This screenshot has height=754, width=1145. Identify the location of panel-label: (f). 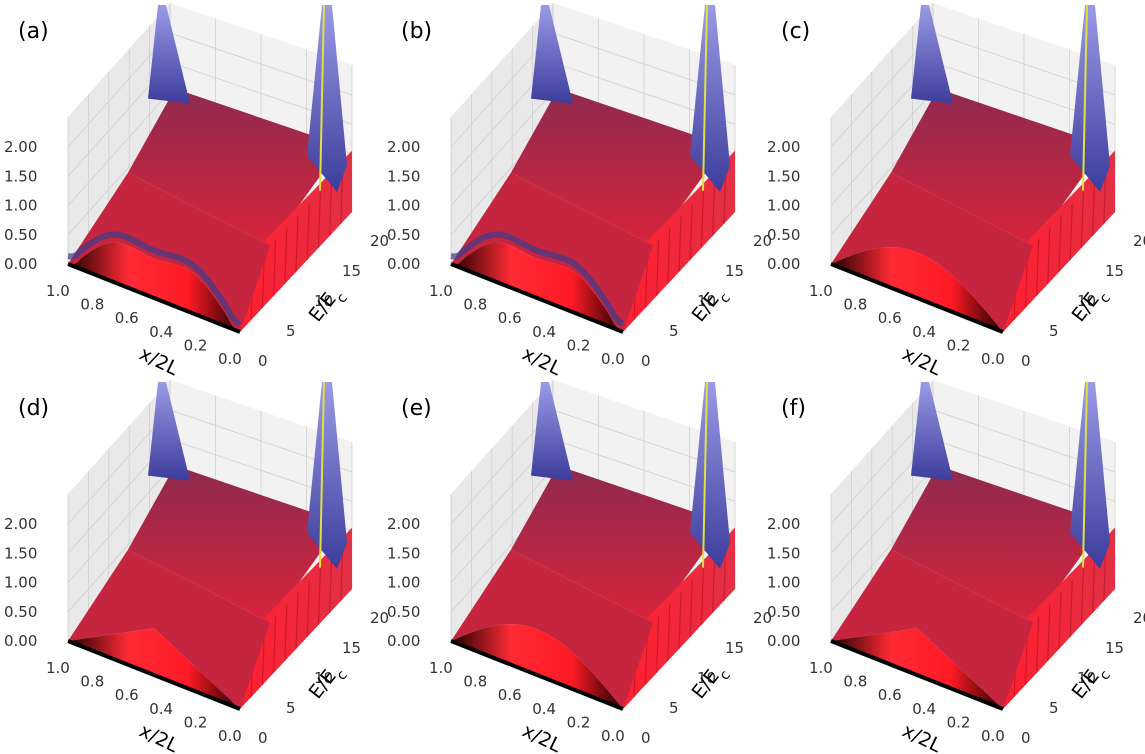
(793, 408).